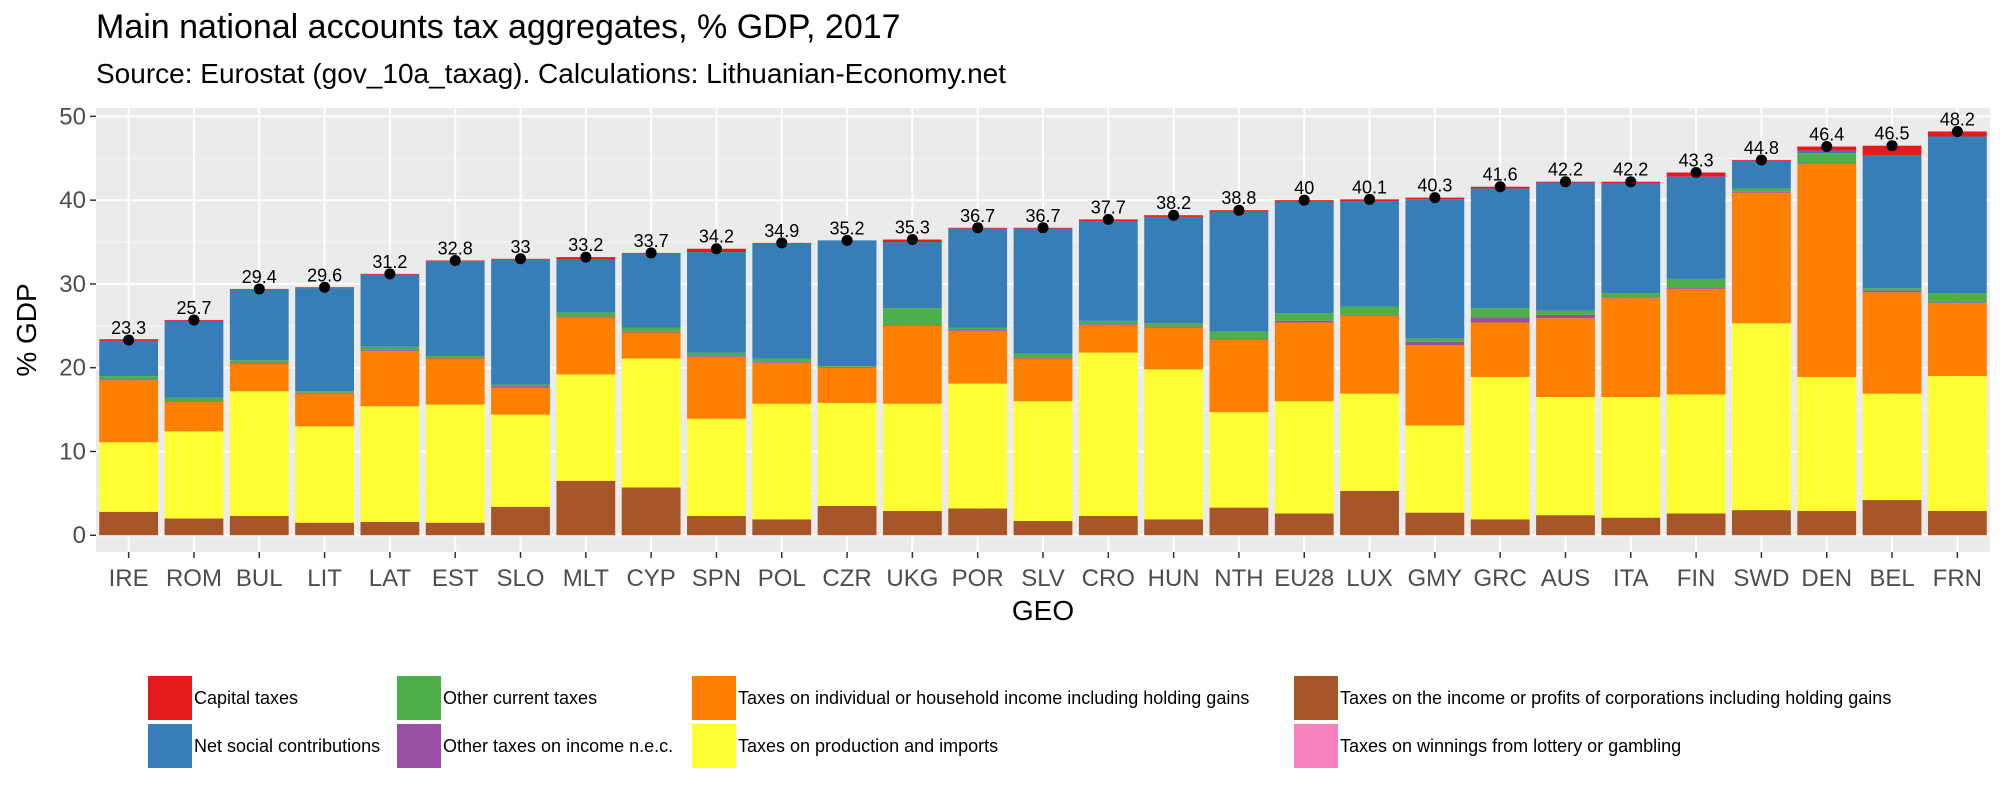 The width and height of the screenshot is (2000, 800). Describe the element at coordinates (912, 578) in the screenshot. I see `x-tick-label: UKG` at that location.